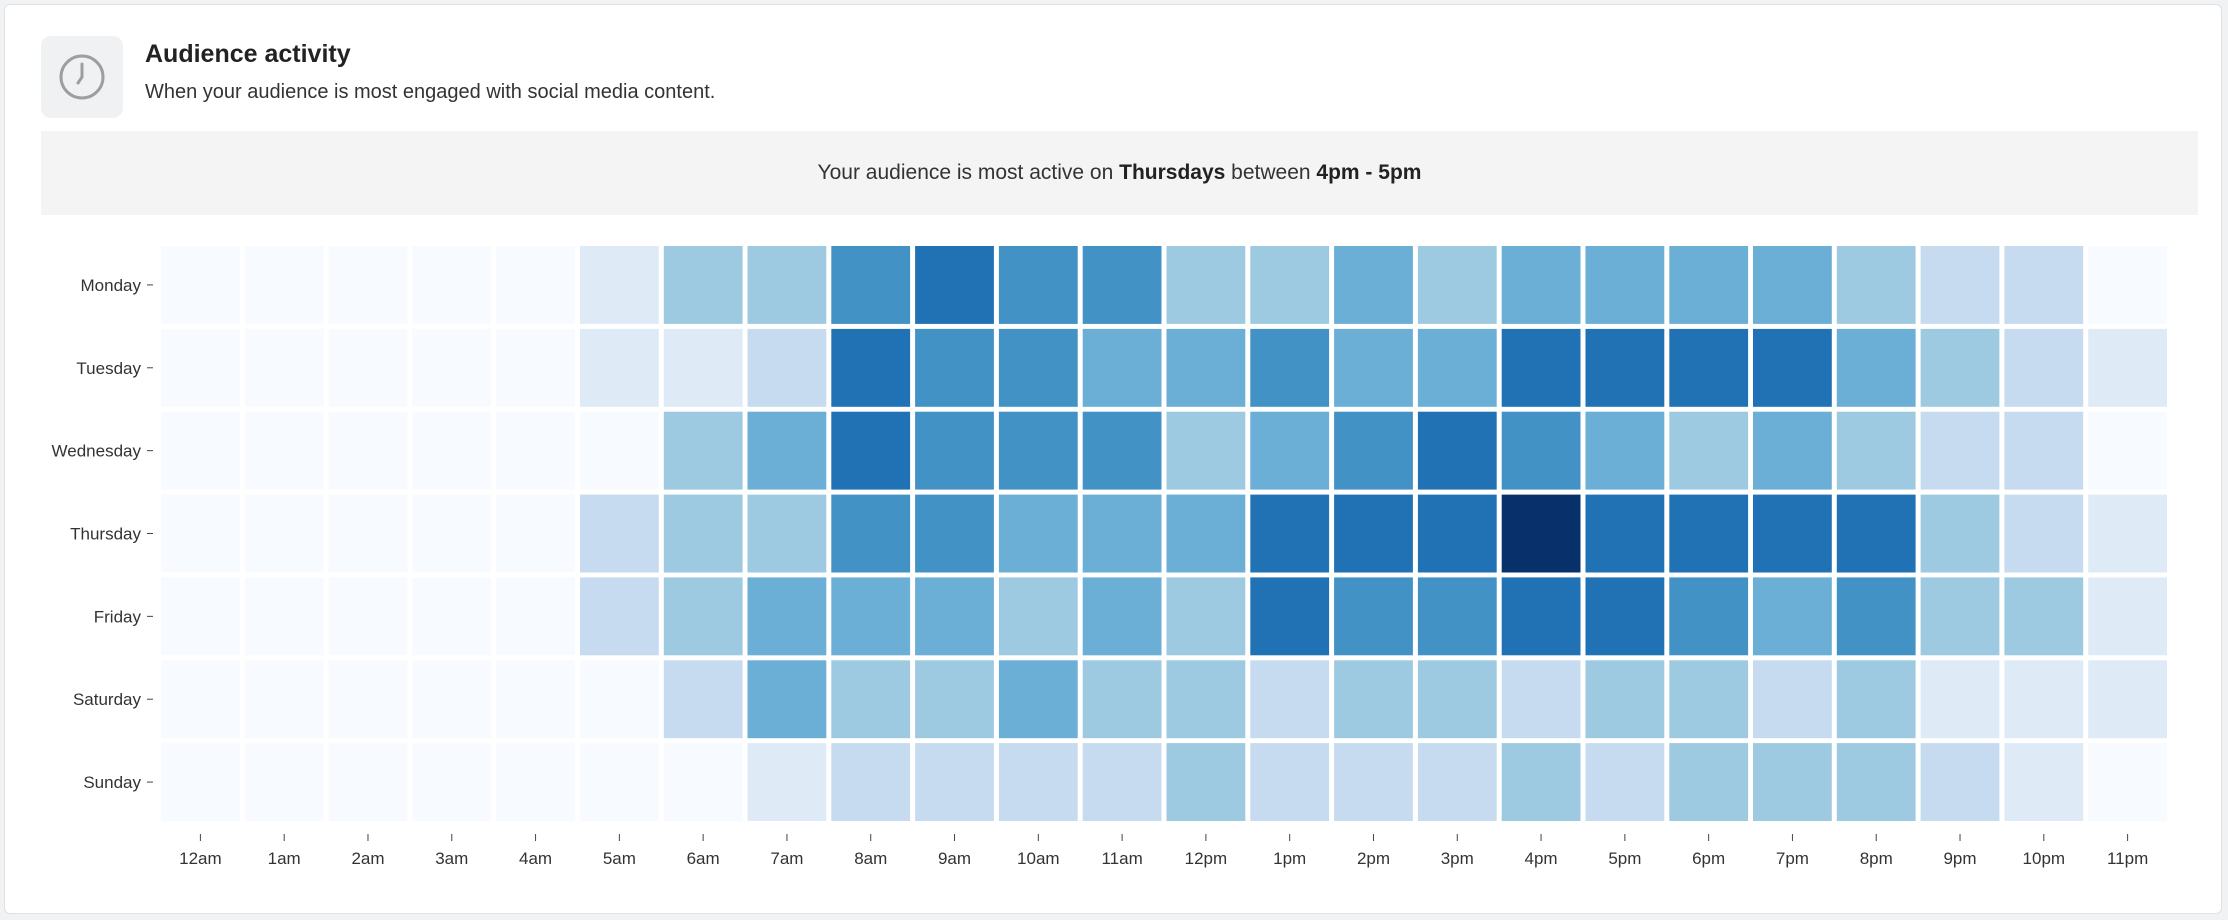 Image resolution: width=2228 pixels, height=920 pixels. I want to click on heatmap-cell-saturday-3pm, so click(1457, 699).